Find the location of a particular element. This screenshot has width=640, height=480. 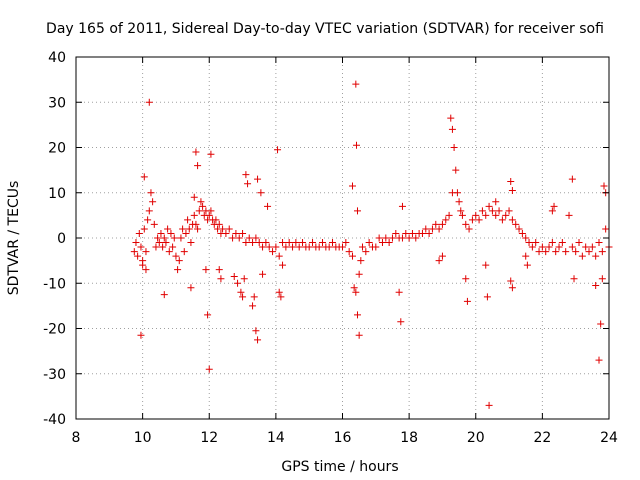

y-tick-label: 10 is located at coordinates (57, 194).